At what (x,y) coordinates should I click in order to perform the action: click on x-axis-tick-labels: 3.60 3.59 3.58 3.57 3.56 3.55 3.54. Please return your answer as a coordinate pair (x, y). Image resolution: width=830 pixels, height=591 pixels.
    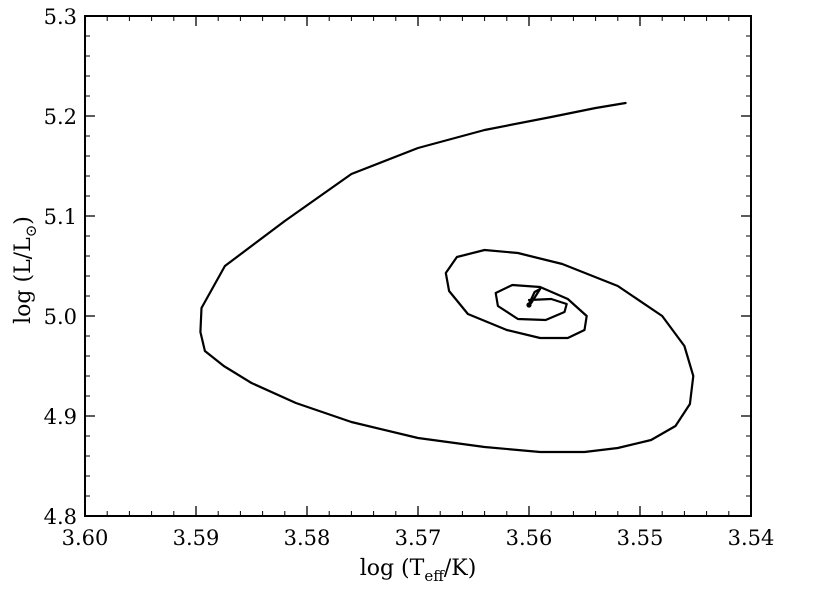
    Looking at the image, I should click on (418, 538).